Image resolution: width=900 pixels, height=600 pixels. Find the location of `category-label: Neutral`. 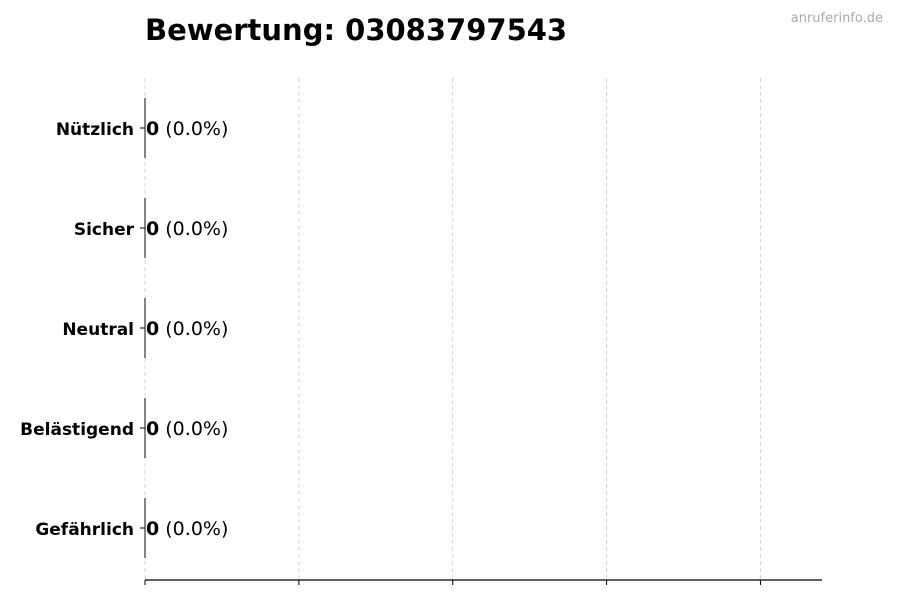

category-label: Neutral is located at coordinates (98, 330).